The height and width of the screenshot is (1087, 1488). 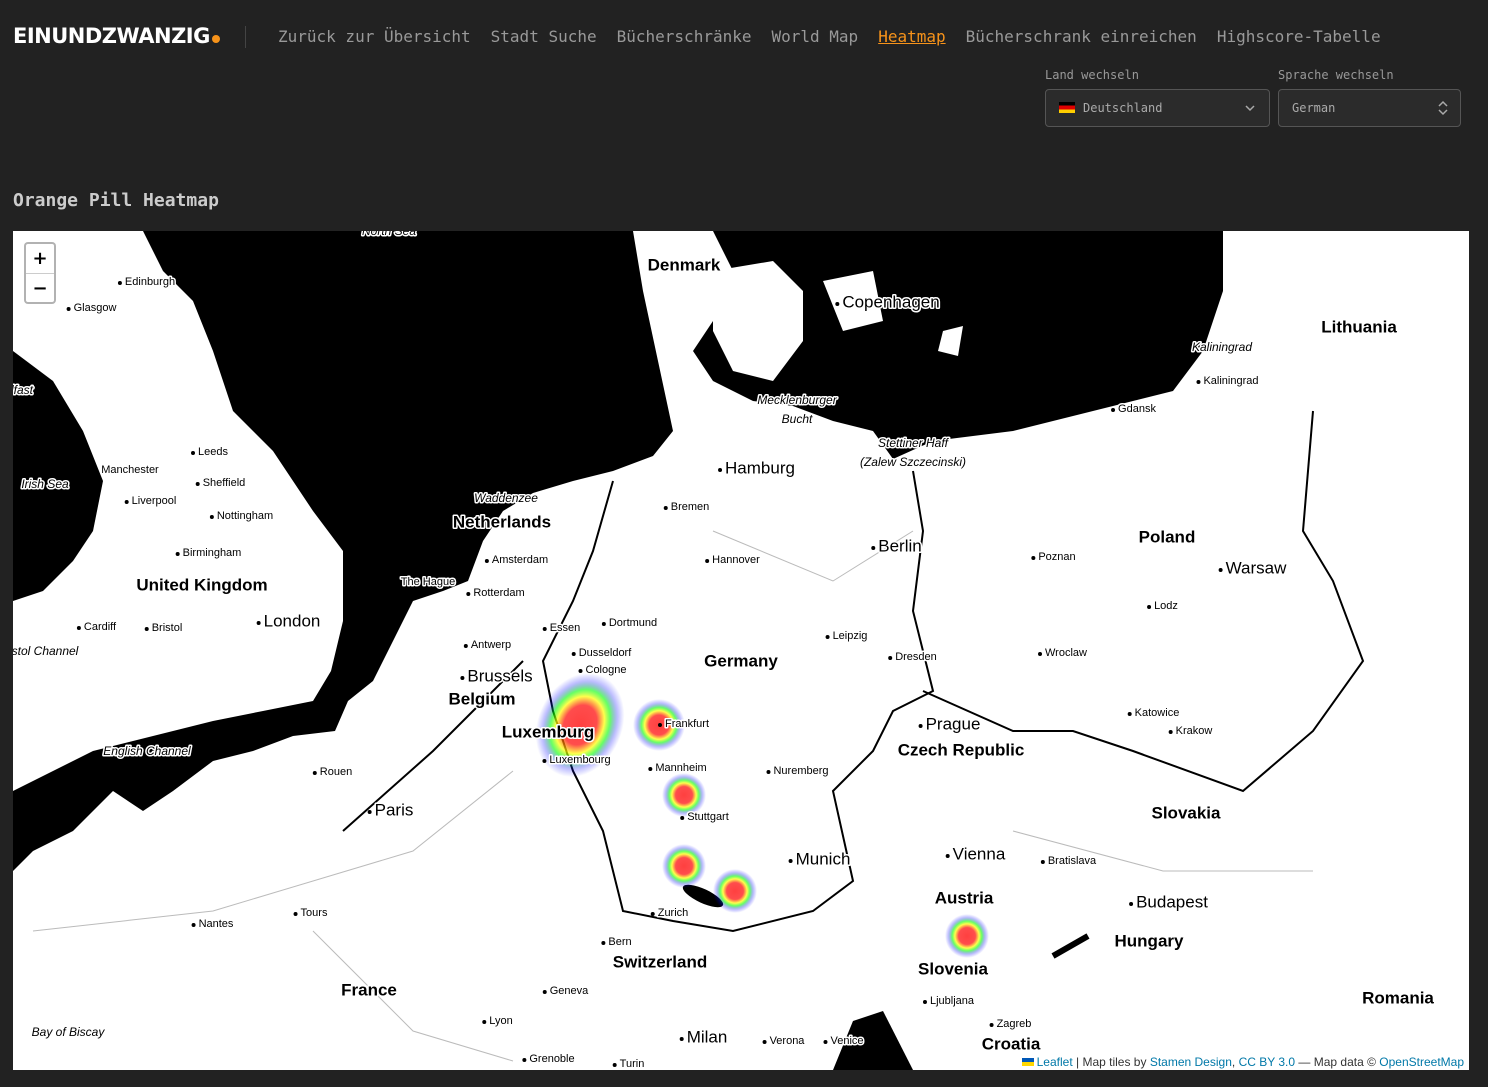 What do you see at coordinates (690, 507) in the screenshot?
I see `map-label: Bremen` at bounding box center [690, 507].